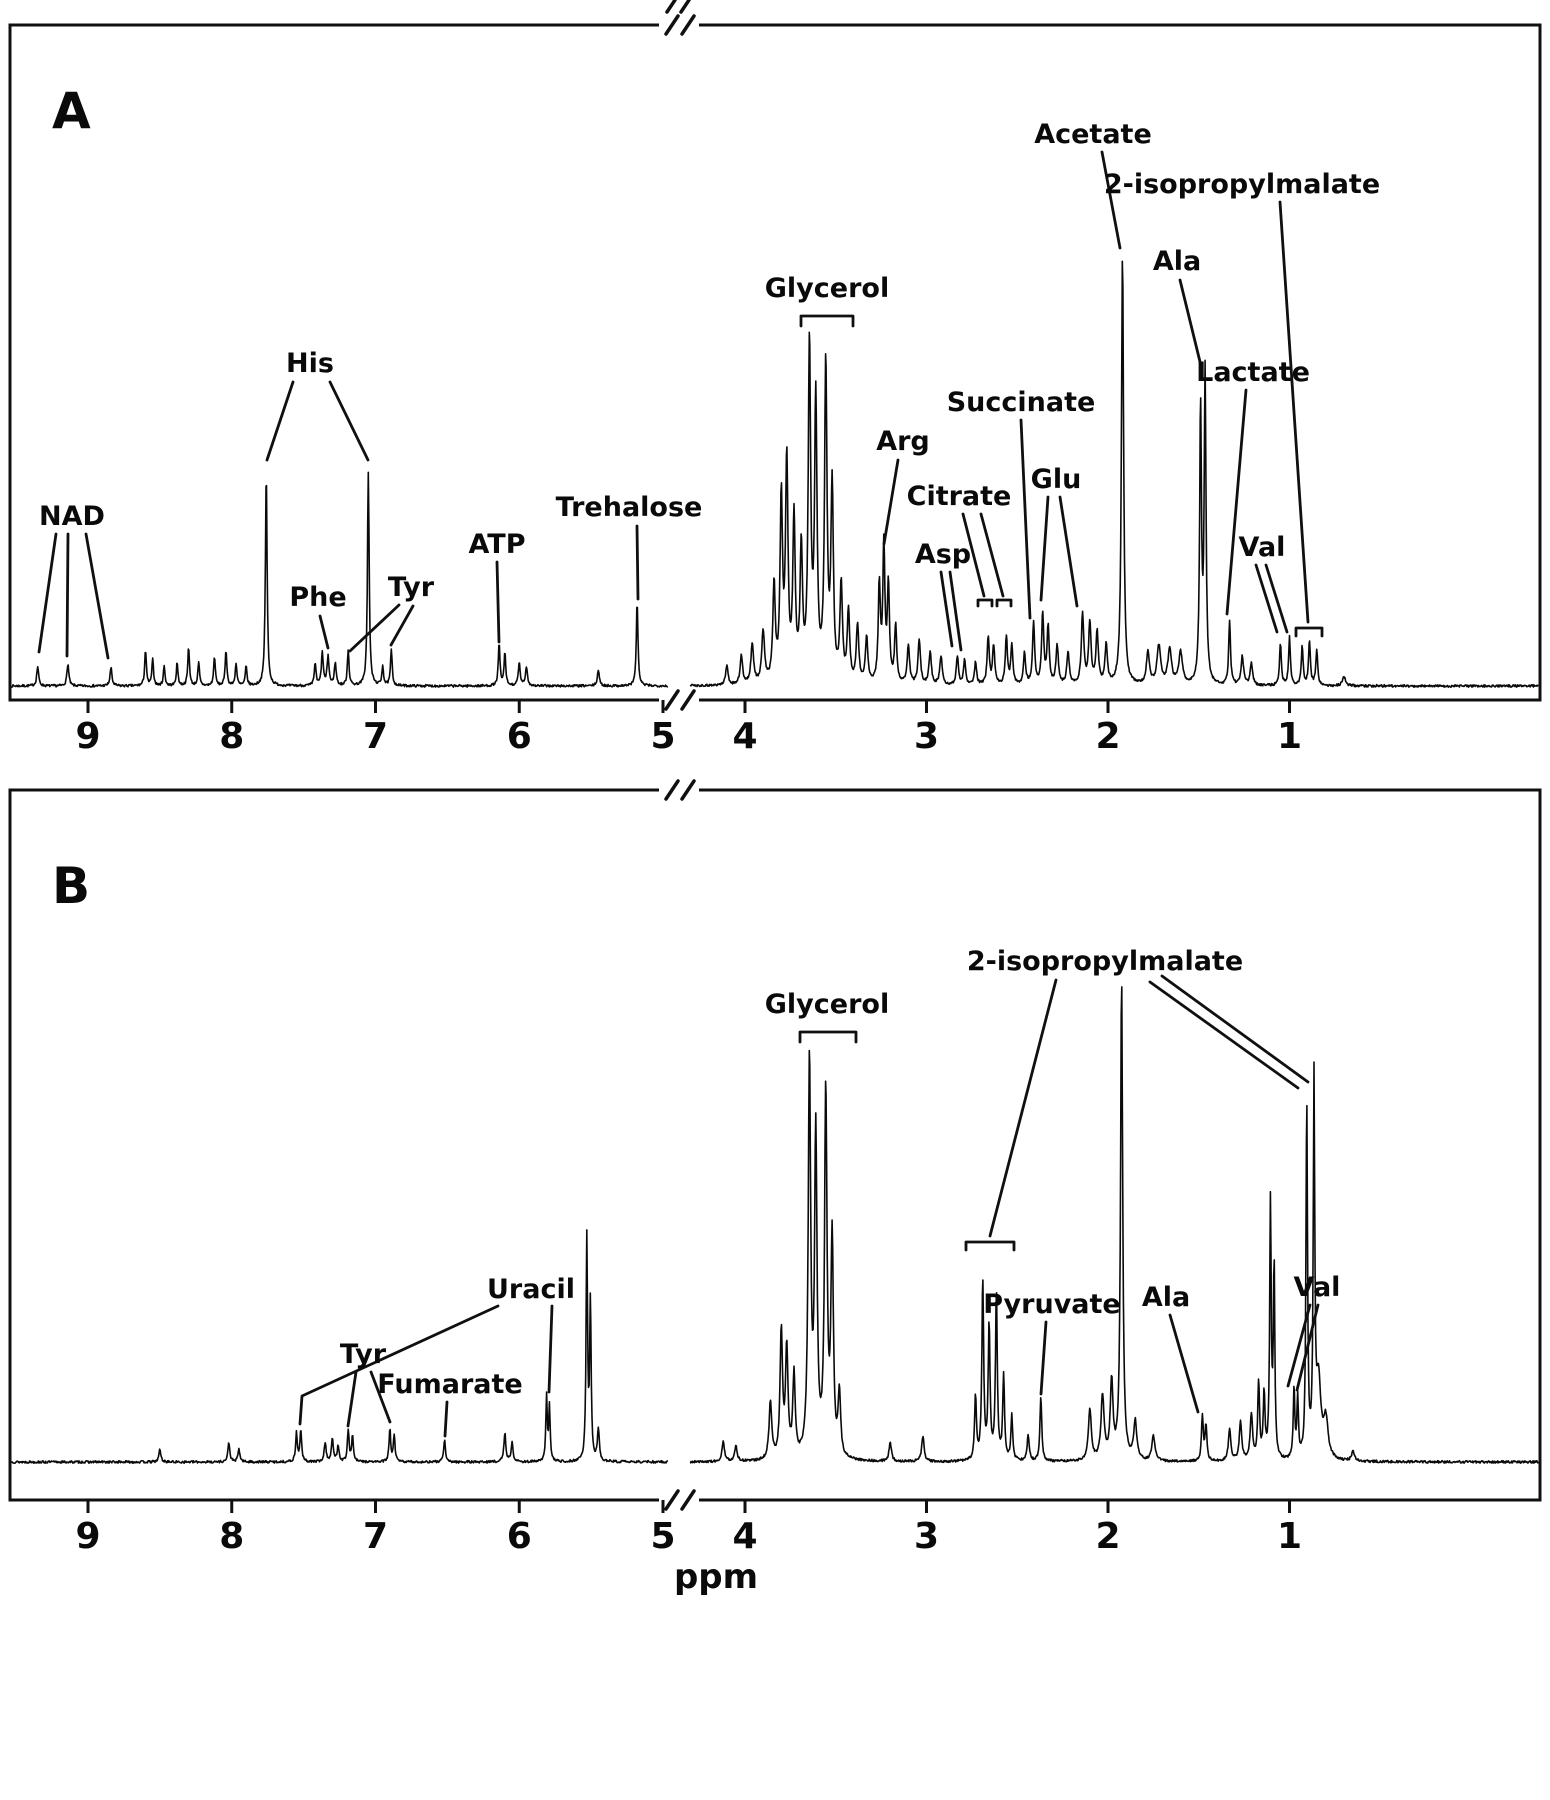  What do you see at coordinates (629, 507) in the screenshot?
I see `peak-label: Trehalose` at bounding box center [629, 507].